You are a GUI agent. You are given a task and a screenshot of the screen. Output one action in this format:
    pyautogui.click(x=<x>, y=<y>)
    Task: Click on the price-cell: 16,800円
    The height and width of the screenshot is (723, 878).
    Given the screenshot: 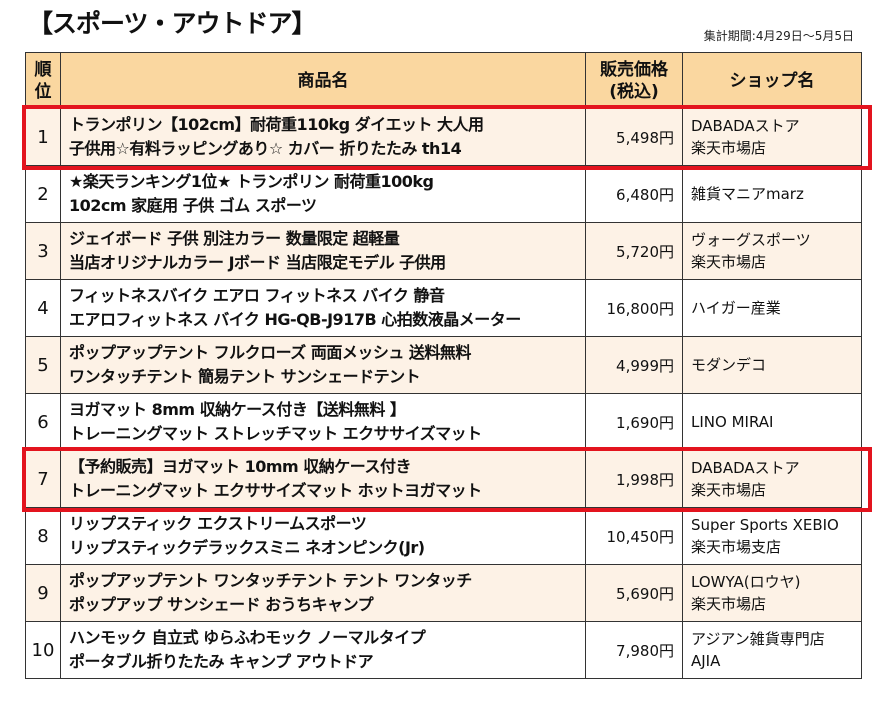 What is the action you would take?
    pyautogui.click(x=634, y=308)
    